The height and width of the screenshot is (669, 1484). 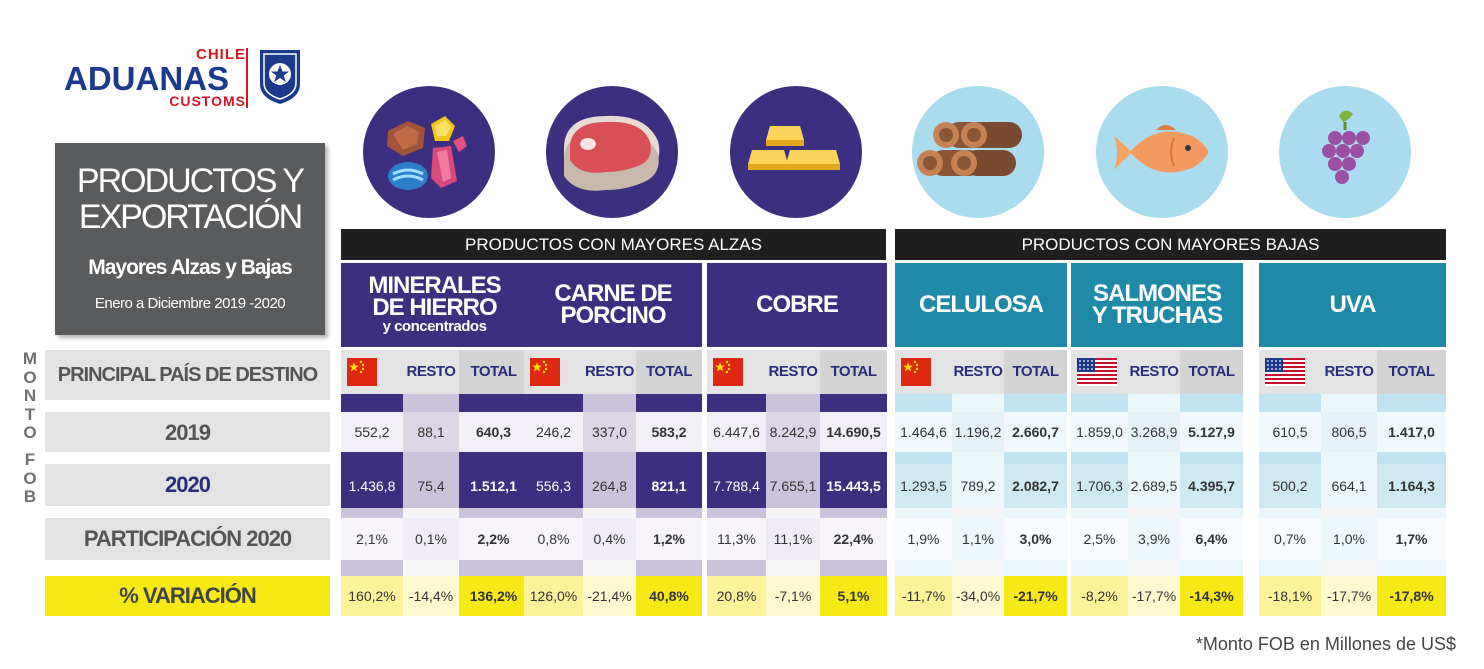 I want to click on product-name-line: CARNE DE, so click(x=613, y=293).